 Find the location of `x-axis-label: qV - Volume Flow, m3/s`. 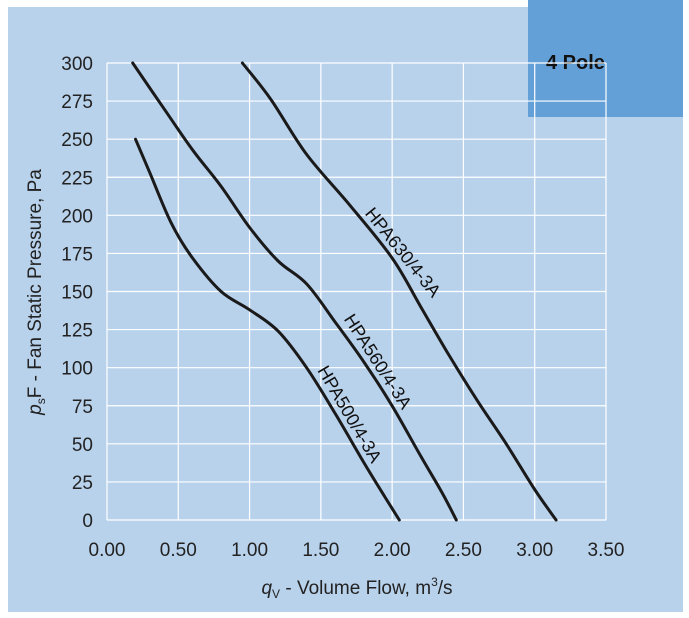

x-axis-label: qV - Volume Flow, m3/s is located at coordinates (356, 588).